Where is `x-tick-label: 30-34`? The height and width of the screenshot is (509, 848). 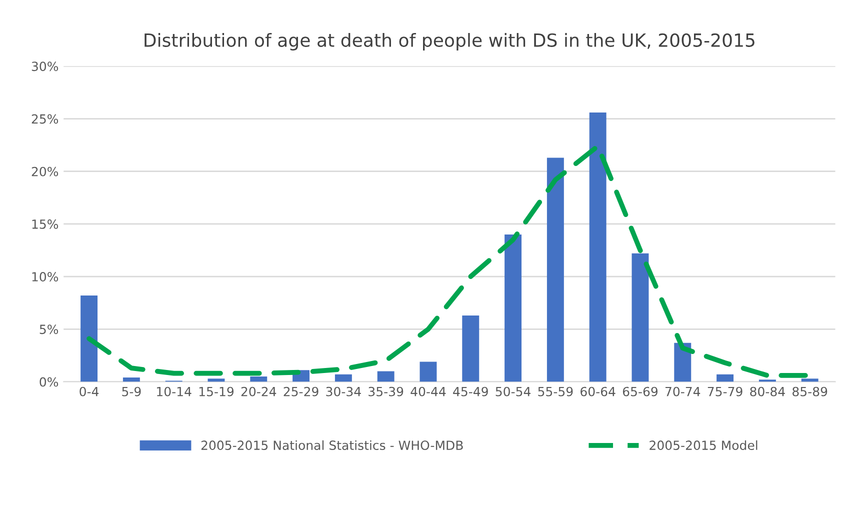 x-tick-label: 30-34 is located at coordinates (343, 391).